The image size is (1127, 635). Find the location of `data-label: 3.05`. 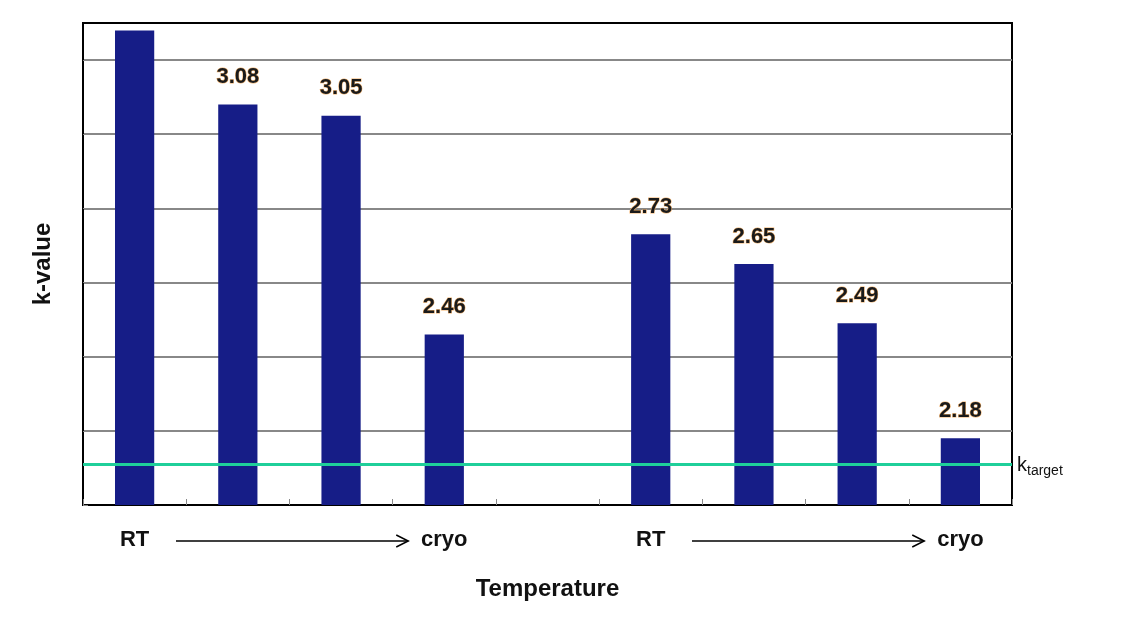

data-label: 3.05 is located at coordinates (341, 87).